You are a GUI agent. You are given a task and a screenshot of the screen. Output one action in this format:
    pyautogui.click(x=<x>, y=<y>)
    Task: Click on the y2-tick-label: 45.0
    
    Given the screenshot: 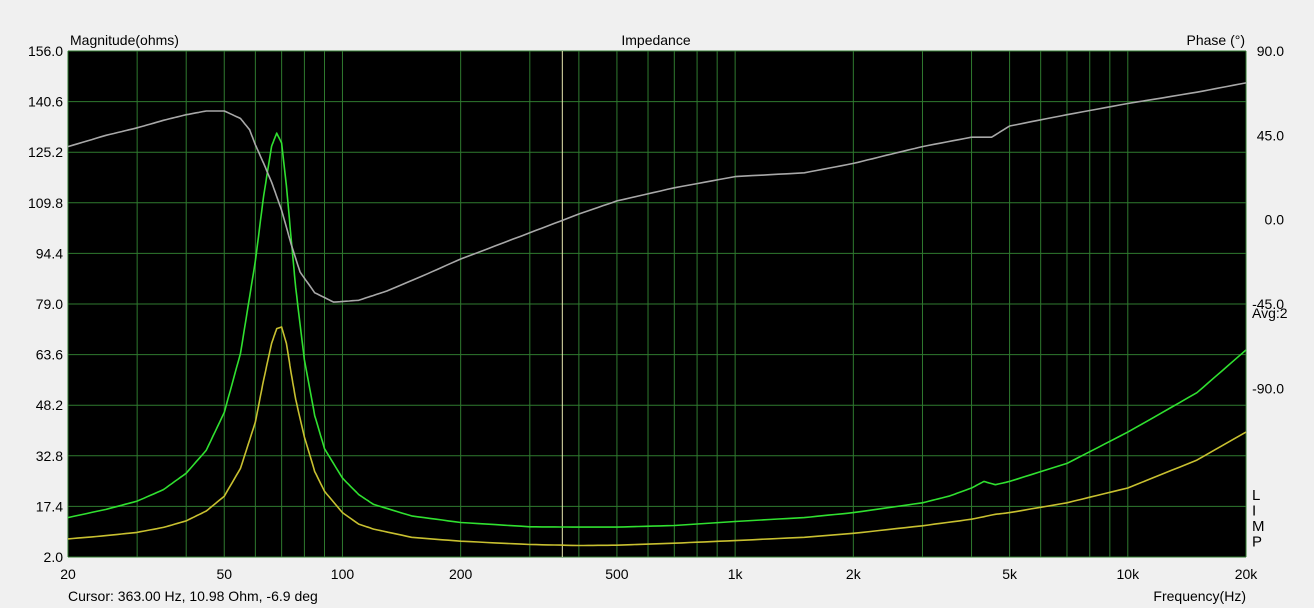 What is the action you would take?
    pyautogui.click(x=1270, y=135)
    